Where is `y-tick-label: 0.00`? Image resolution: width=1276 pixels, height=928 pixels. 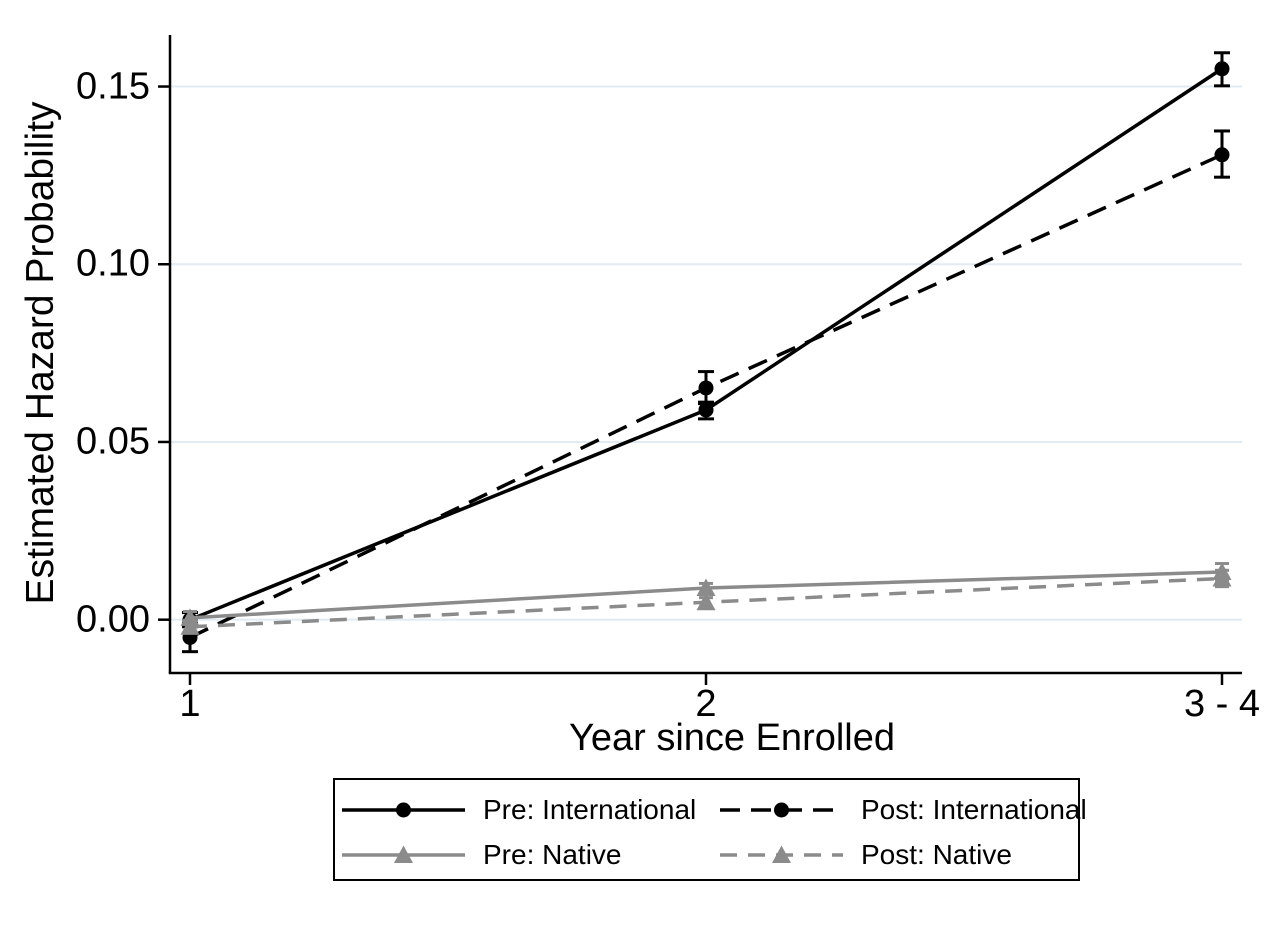 y-tick-label: 0.00 is located at coordinates (113, 619).